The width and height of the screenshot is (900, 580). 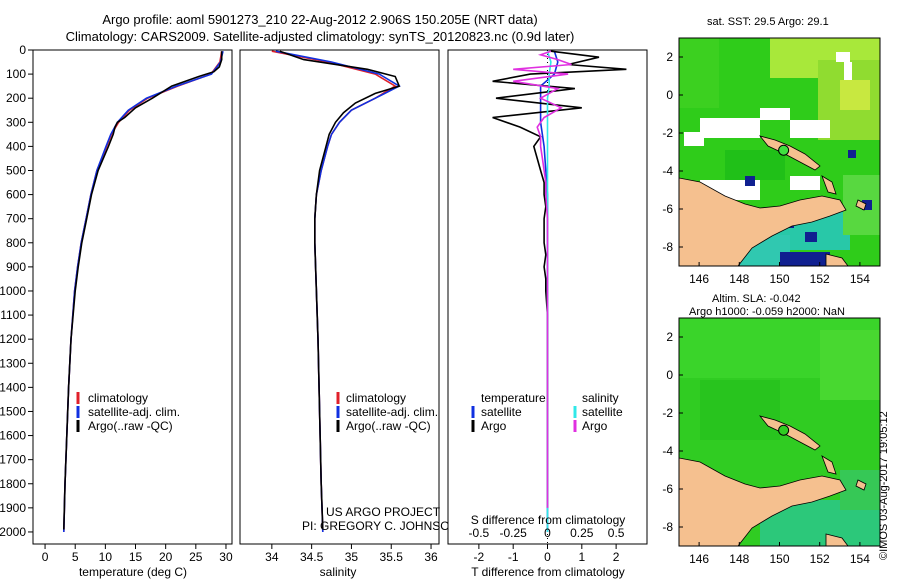 What do you see at coordinates (860, 559) in the screenshot?
I see `sla-map-lon-label: 154` at bounding box center [860, 559].